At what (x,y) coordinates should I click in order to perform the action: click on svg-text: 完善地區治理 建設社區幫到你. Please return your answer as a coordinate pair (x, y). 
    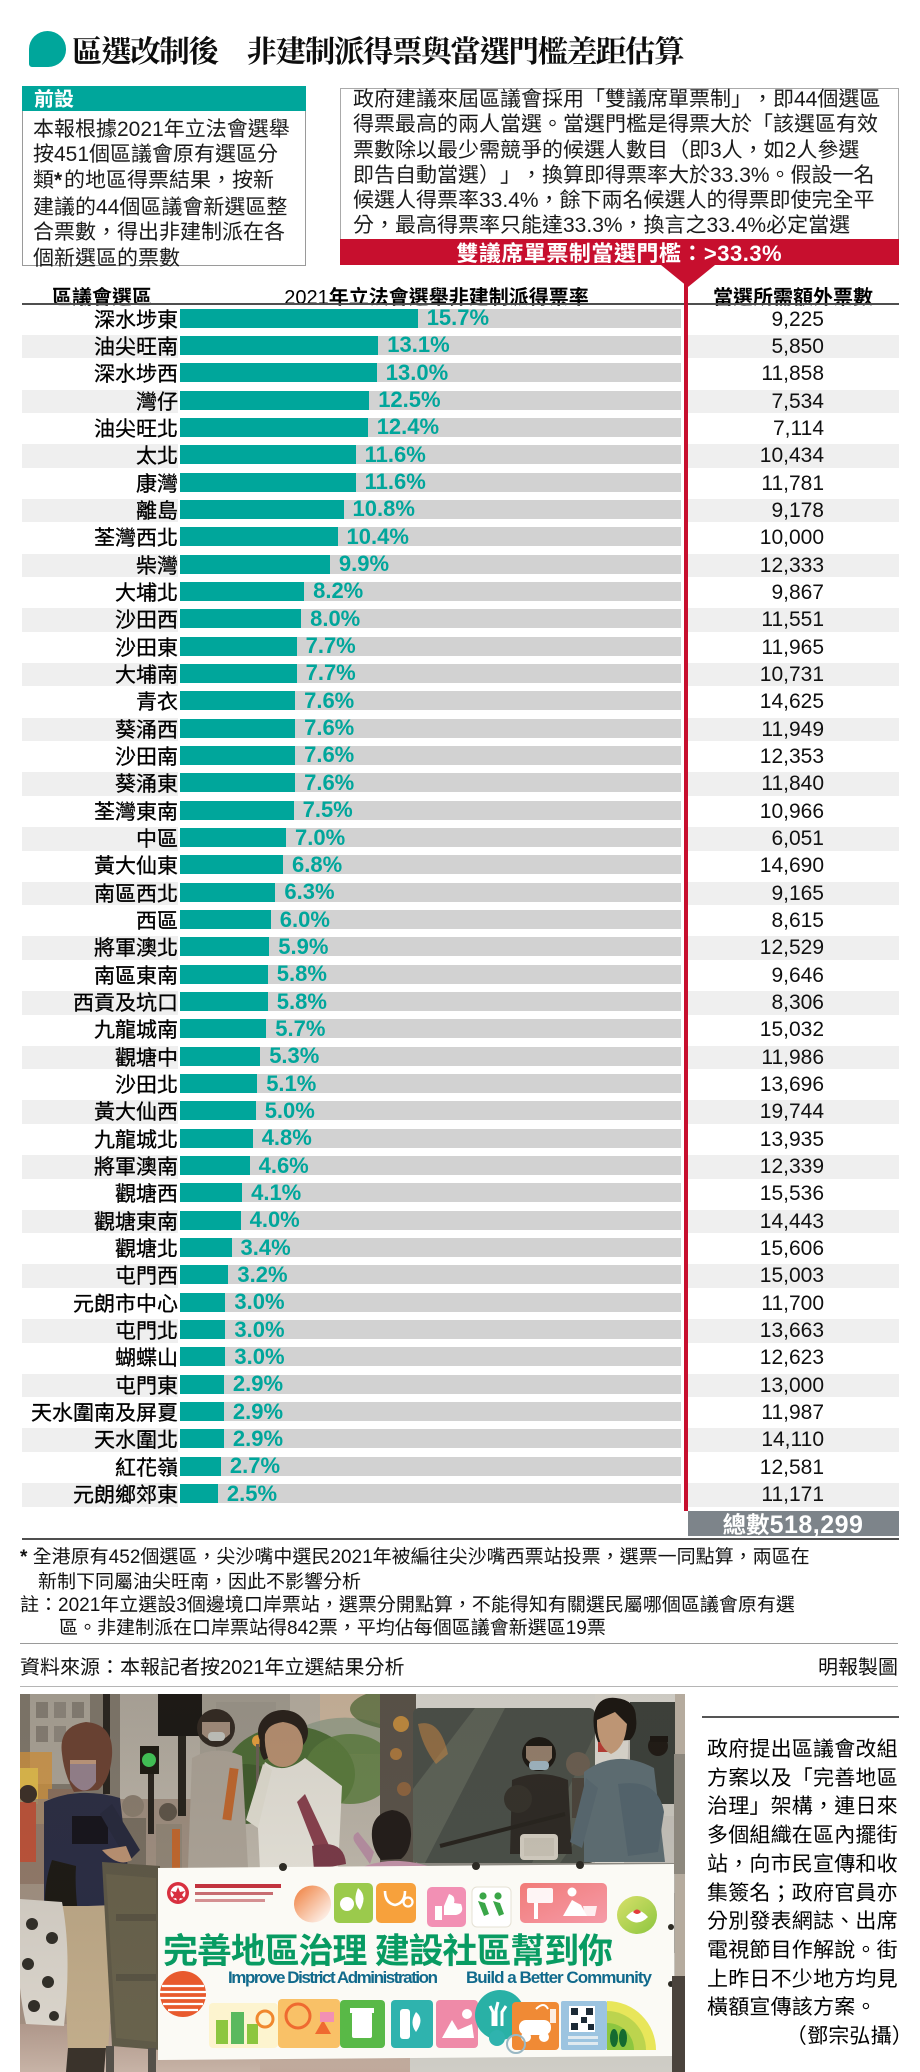
    Looking at the image, I should click on (387, 1948).